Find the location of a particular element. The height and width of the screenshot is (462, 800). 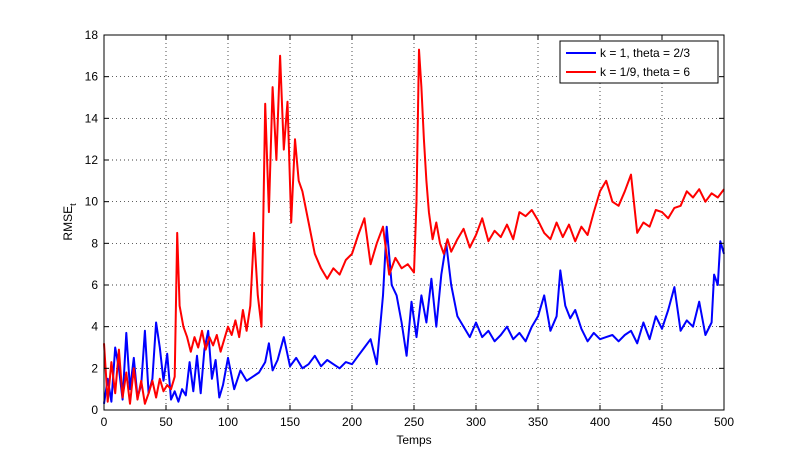

x-tick-label: 350 is located at coordinates (538, 422).